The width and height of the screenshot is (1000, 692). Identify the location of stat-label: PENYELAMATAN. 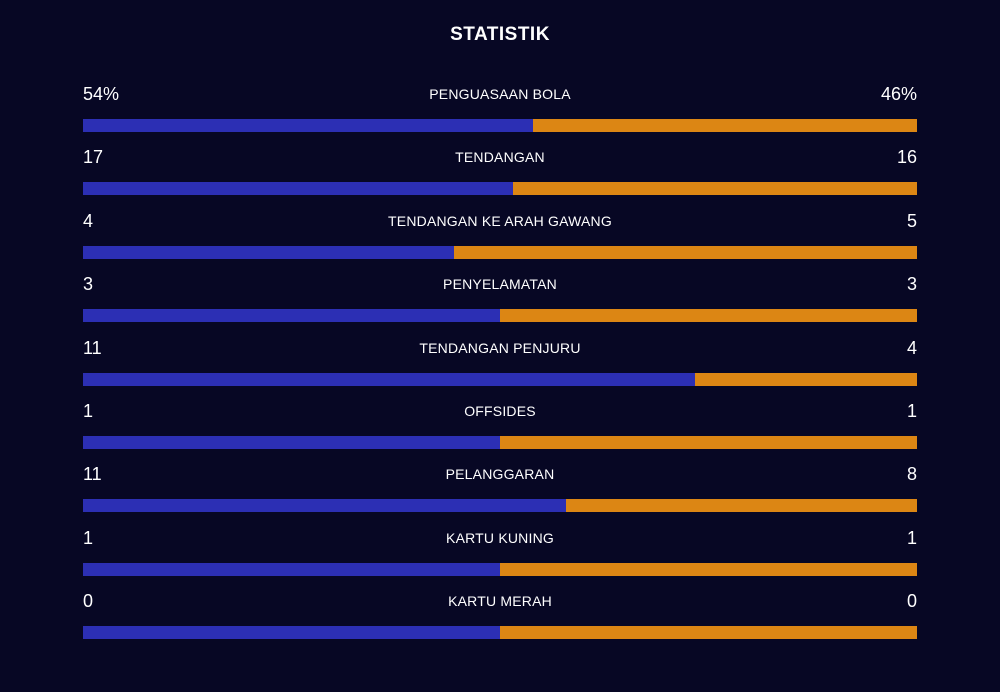
(500, 284).